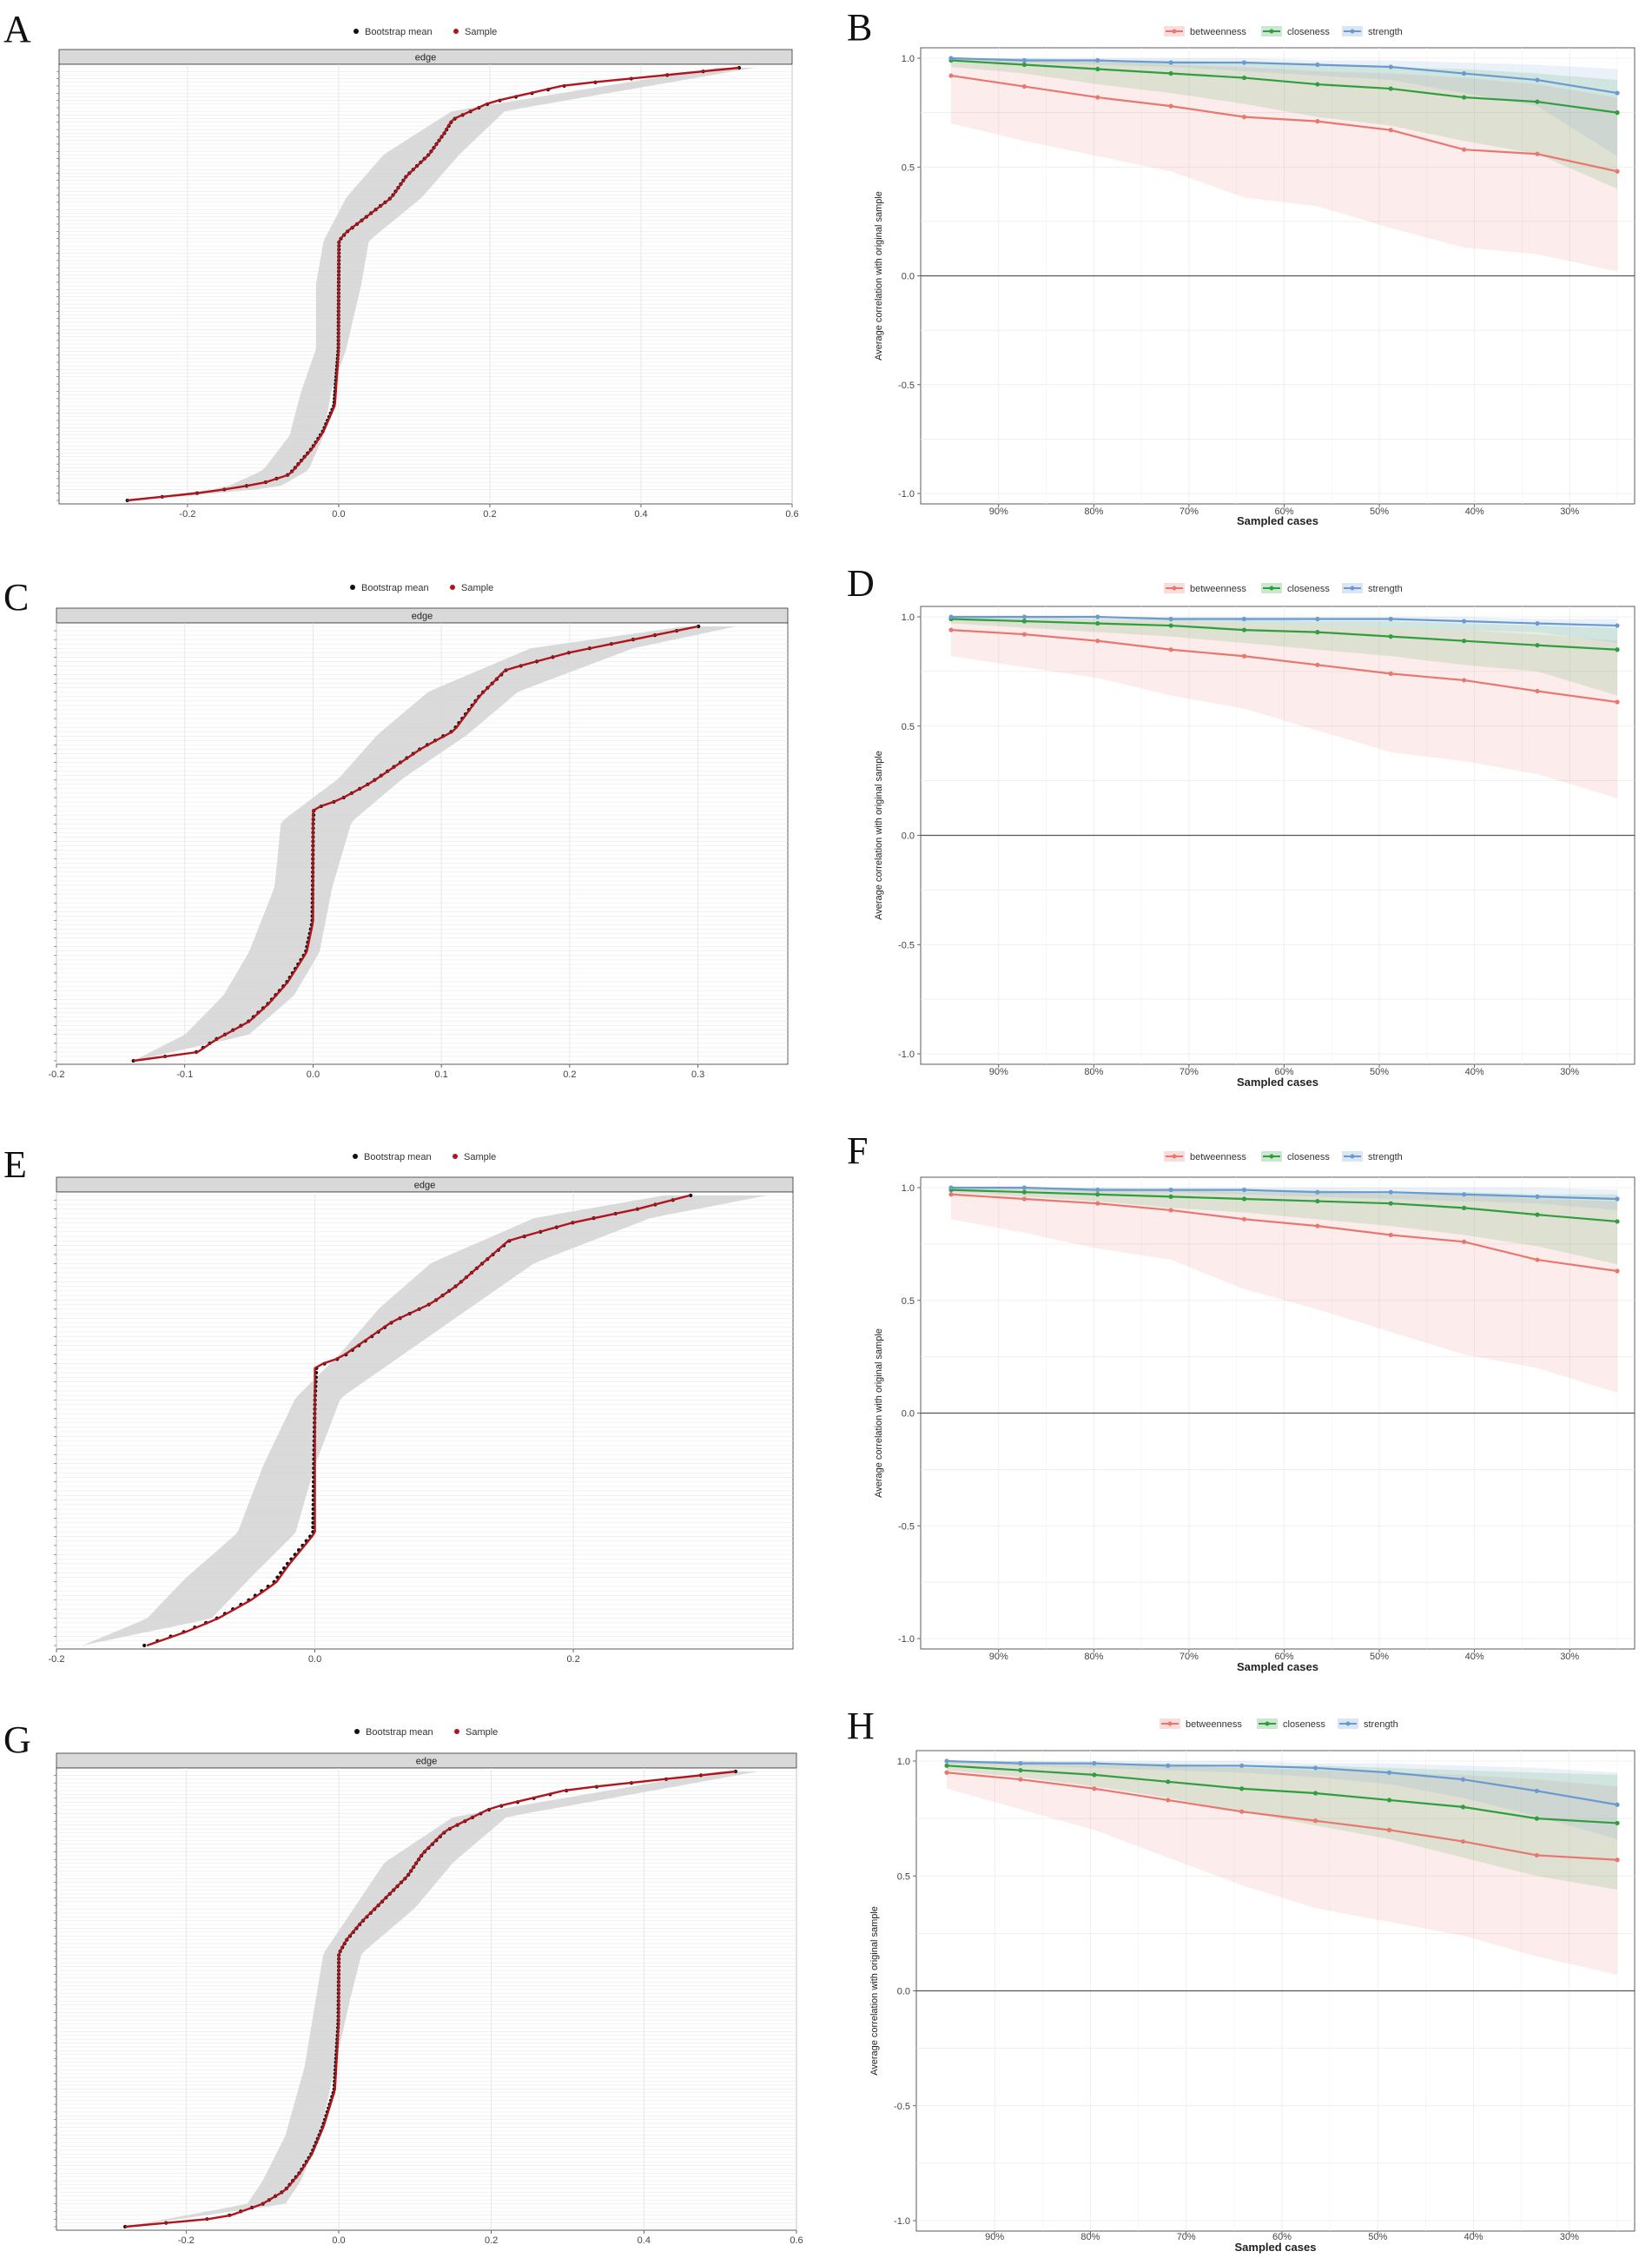 Image resolution: width=1652 pixels, height=2258 pixels. I want to click on x-tick-label: 0.6, so click(791, 514).